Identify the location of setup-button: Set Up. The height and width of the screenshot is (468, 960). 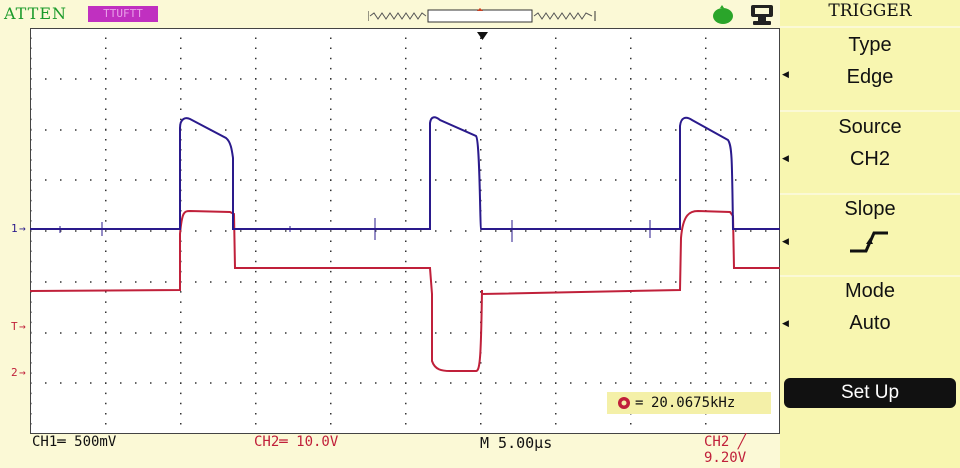
(870, 393).